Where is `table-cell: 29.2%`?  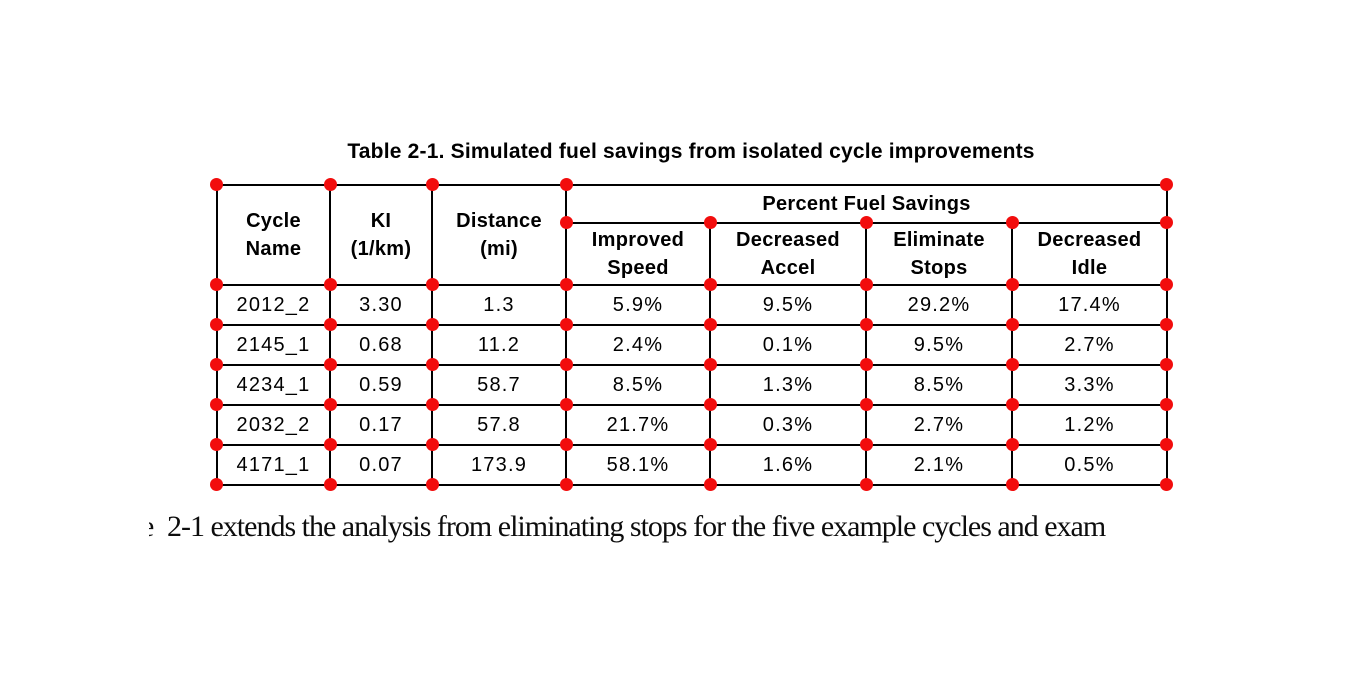
table-cell: 29.2% is located at coordinates (939, 305).